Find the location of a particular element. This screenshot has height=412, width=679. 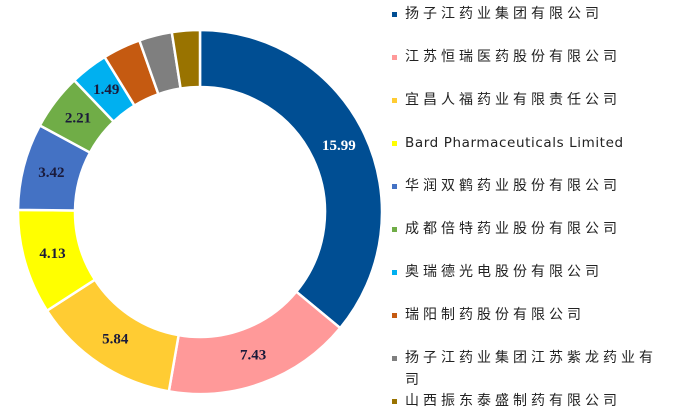

data-label: 15.99 is located at coordinates (339, 146).